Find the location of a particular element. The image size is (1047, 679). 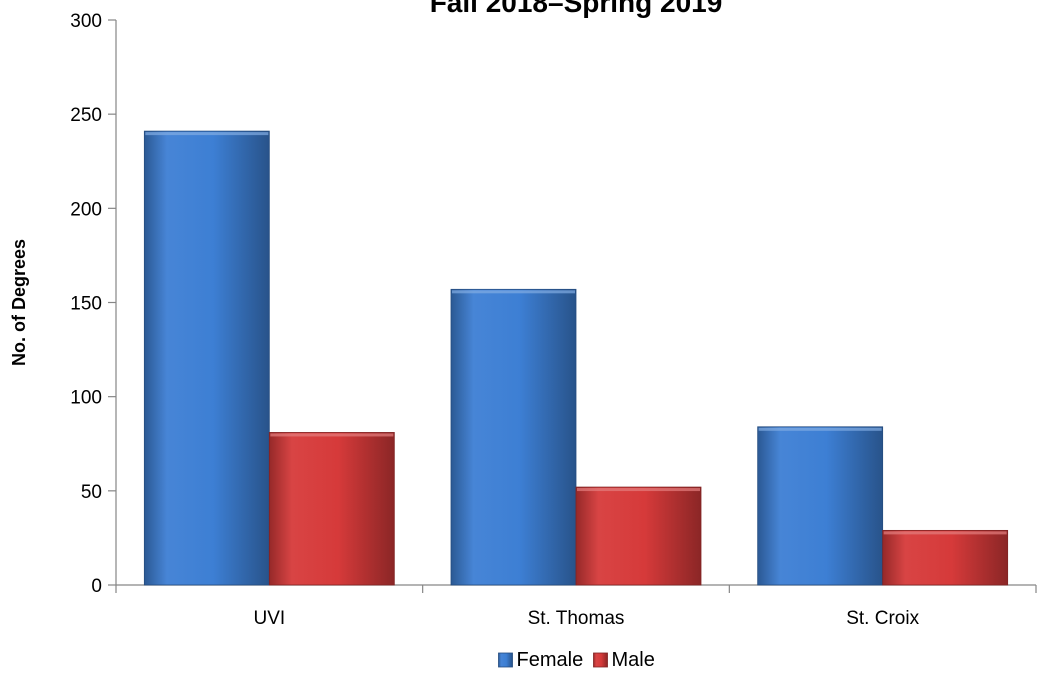

chart-title: Fall 2018–Spring 2019 is located at coordinates (576, 9).